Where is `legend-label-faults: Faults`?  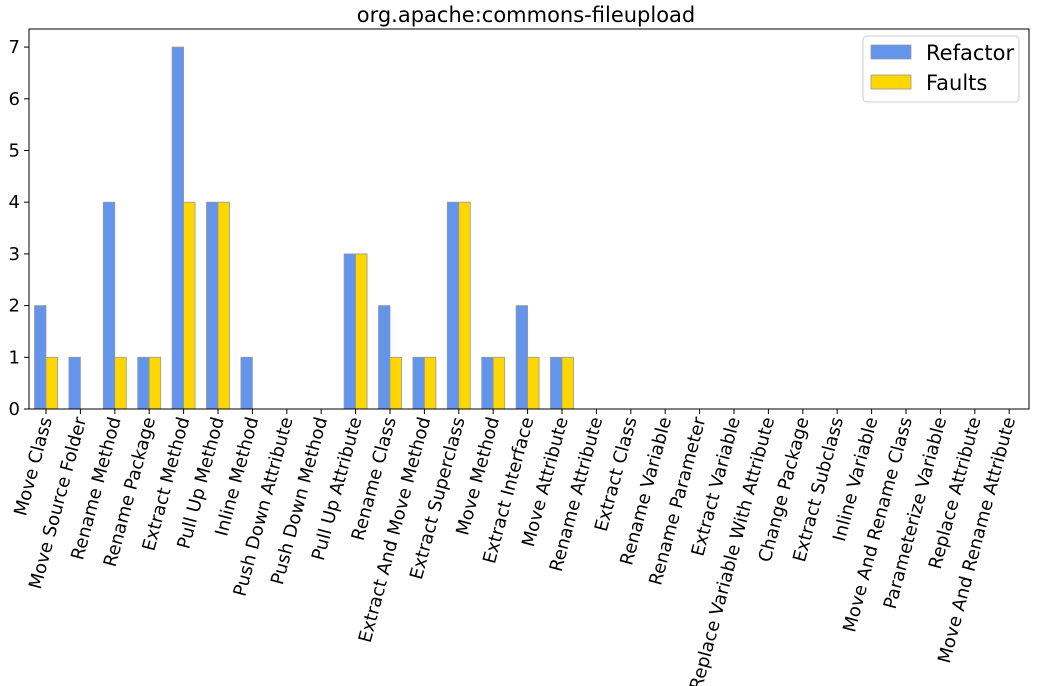
legend-label-faults: Faults is located at coordinates (956, 83).